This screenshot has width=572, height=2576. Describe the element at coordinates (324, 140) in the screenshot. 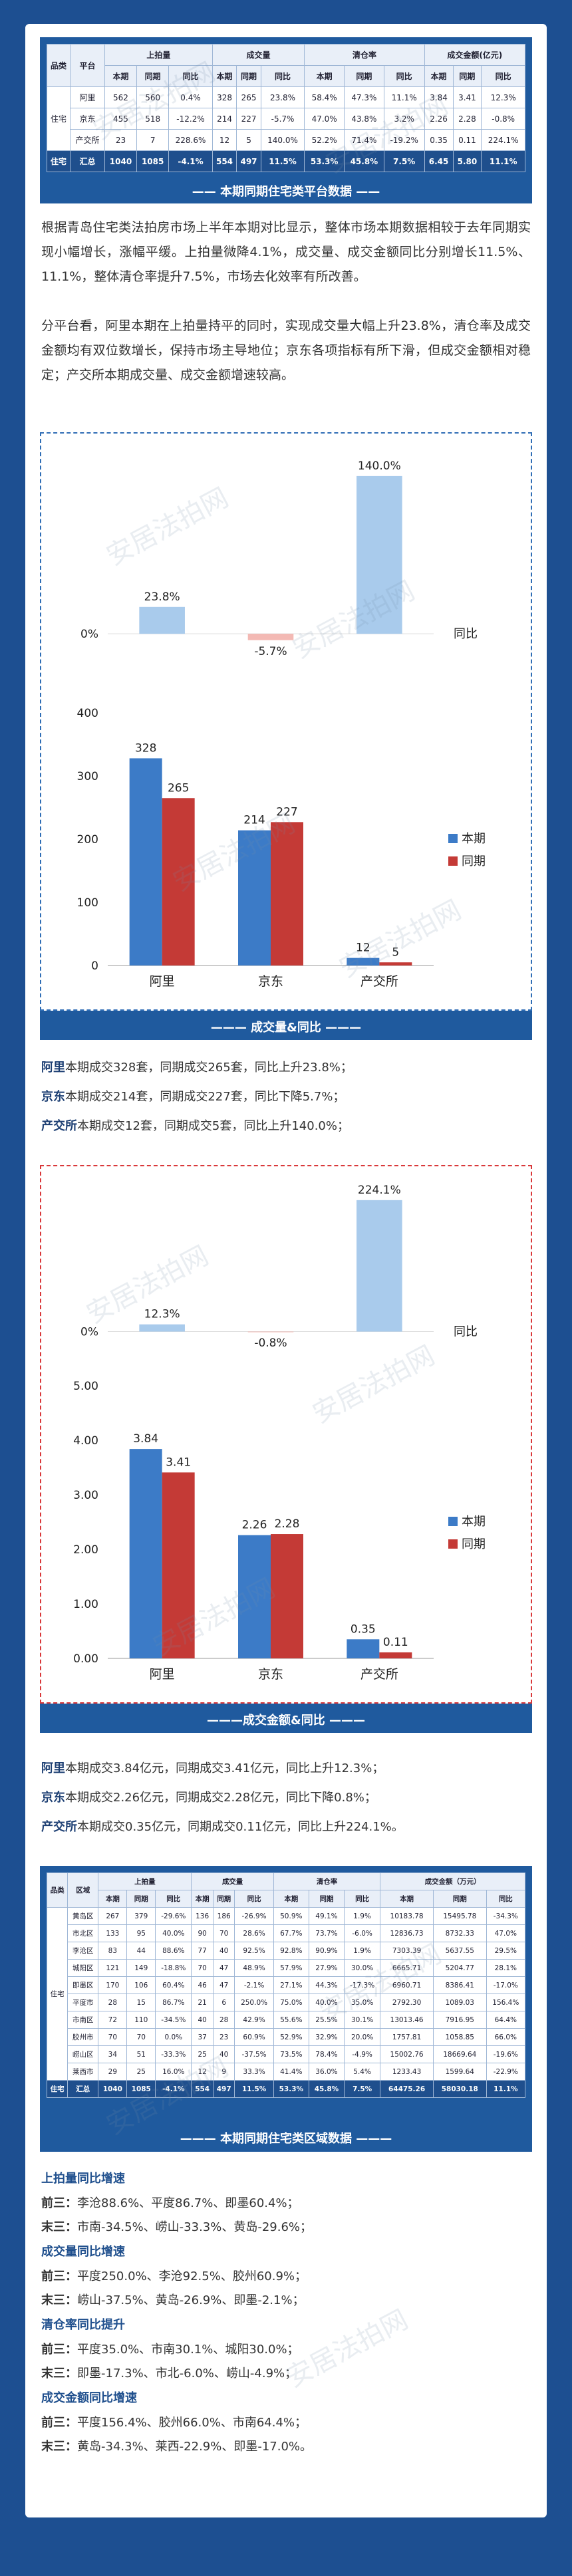

I see `cell: 52.2%` at that location.